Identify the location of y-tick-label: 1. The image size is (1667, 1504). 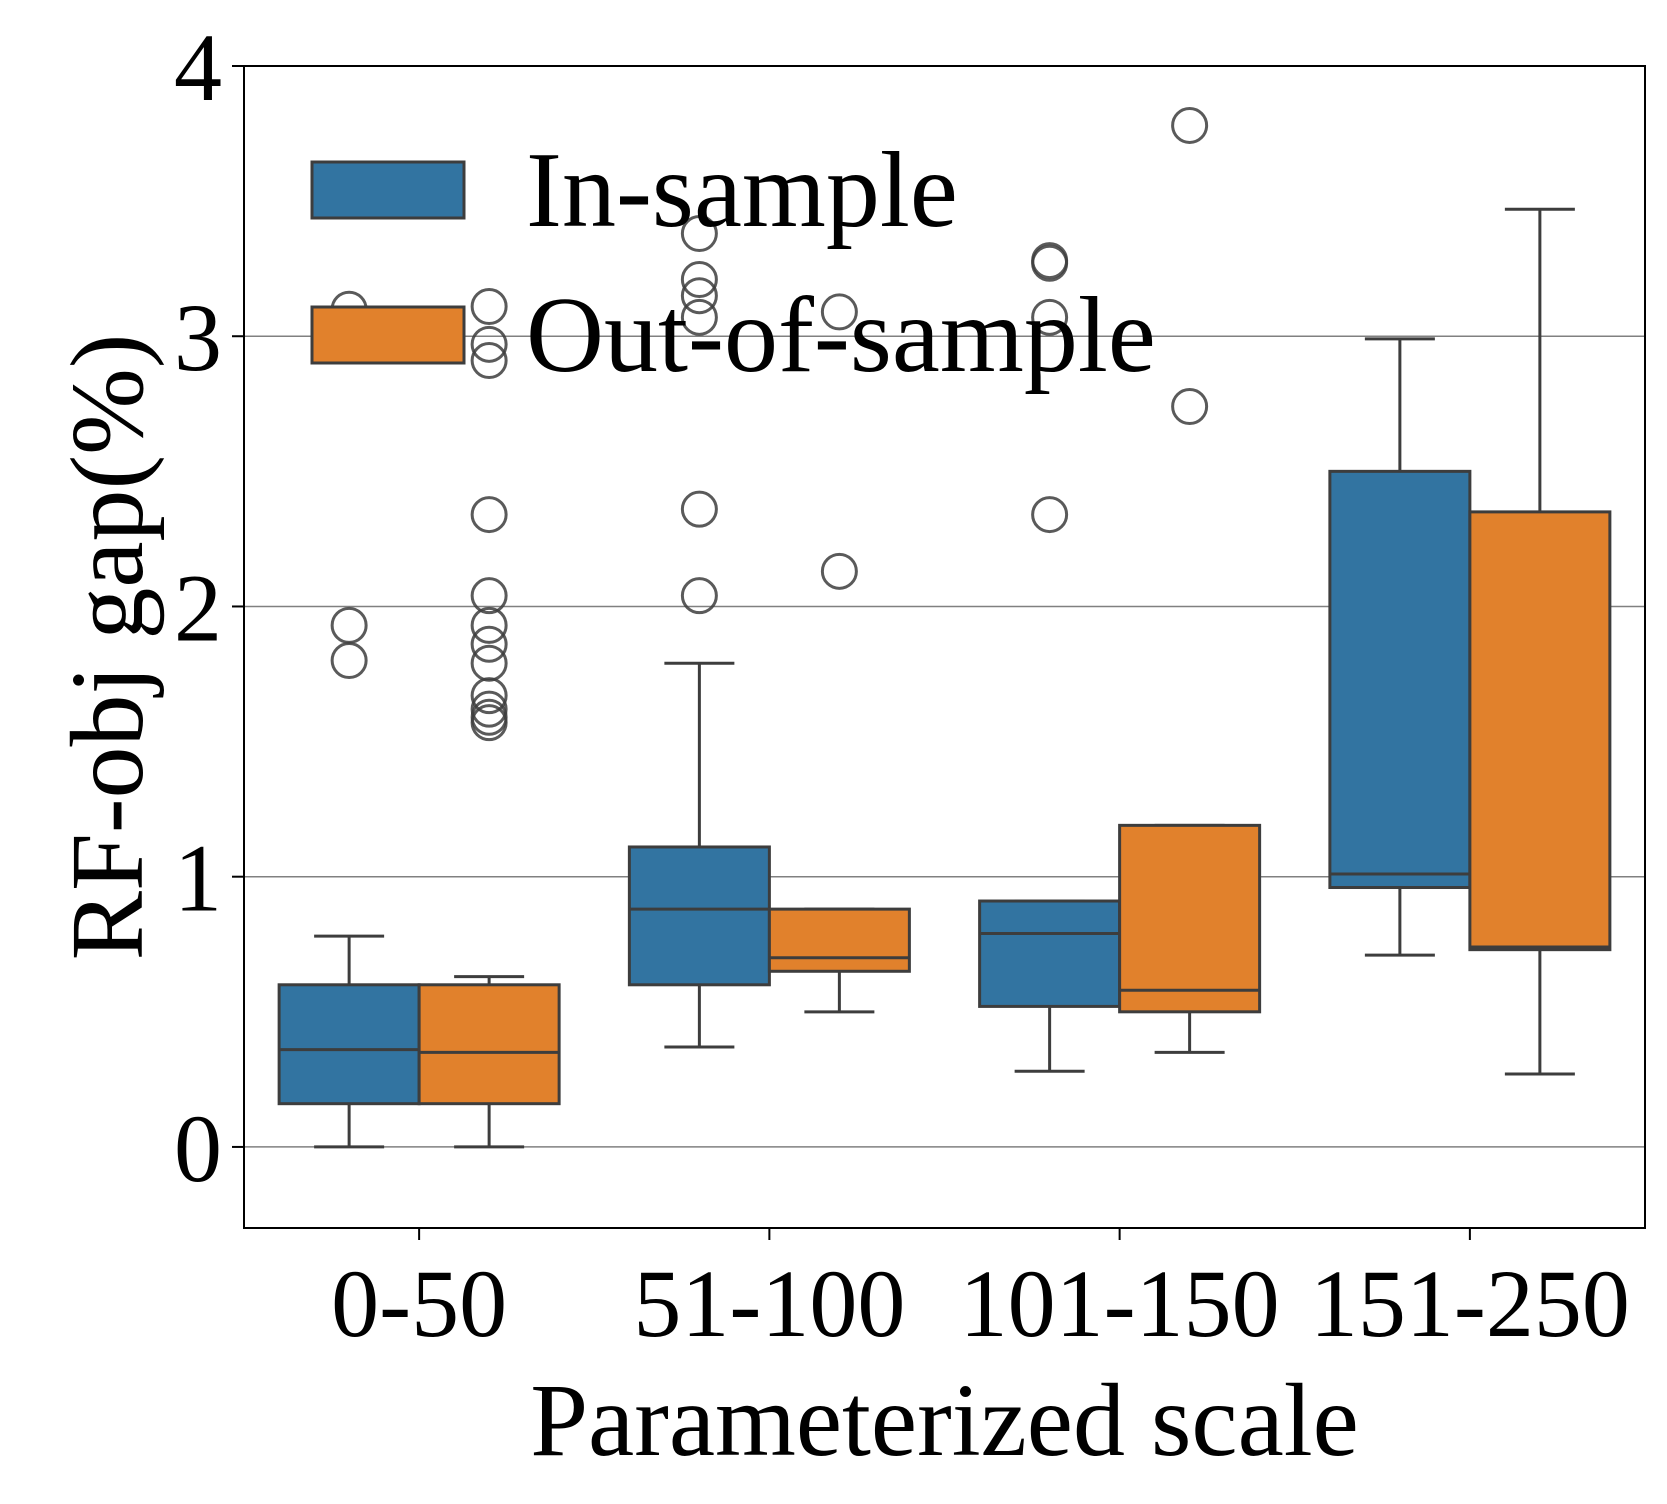
(198, 878).